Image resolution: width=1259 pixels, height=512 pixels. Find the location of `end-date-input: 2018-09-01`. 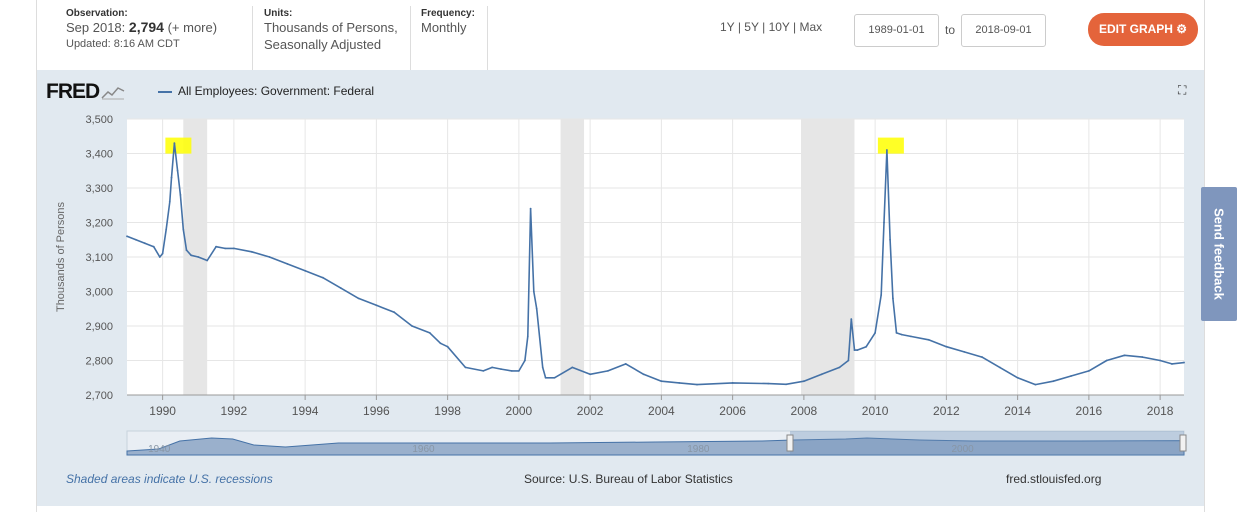

end-date-input: 2018-09-01 is located at coordinates (1003, 30).